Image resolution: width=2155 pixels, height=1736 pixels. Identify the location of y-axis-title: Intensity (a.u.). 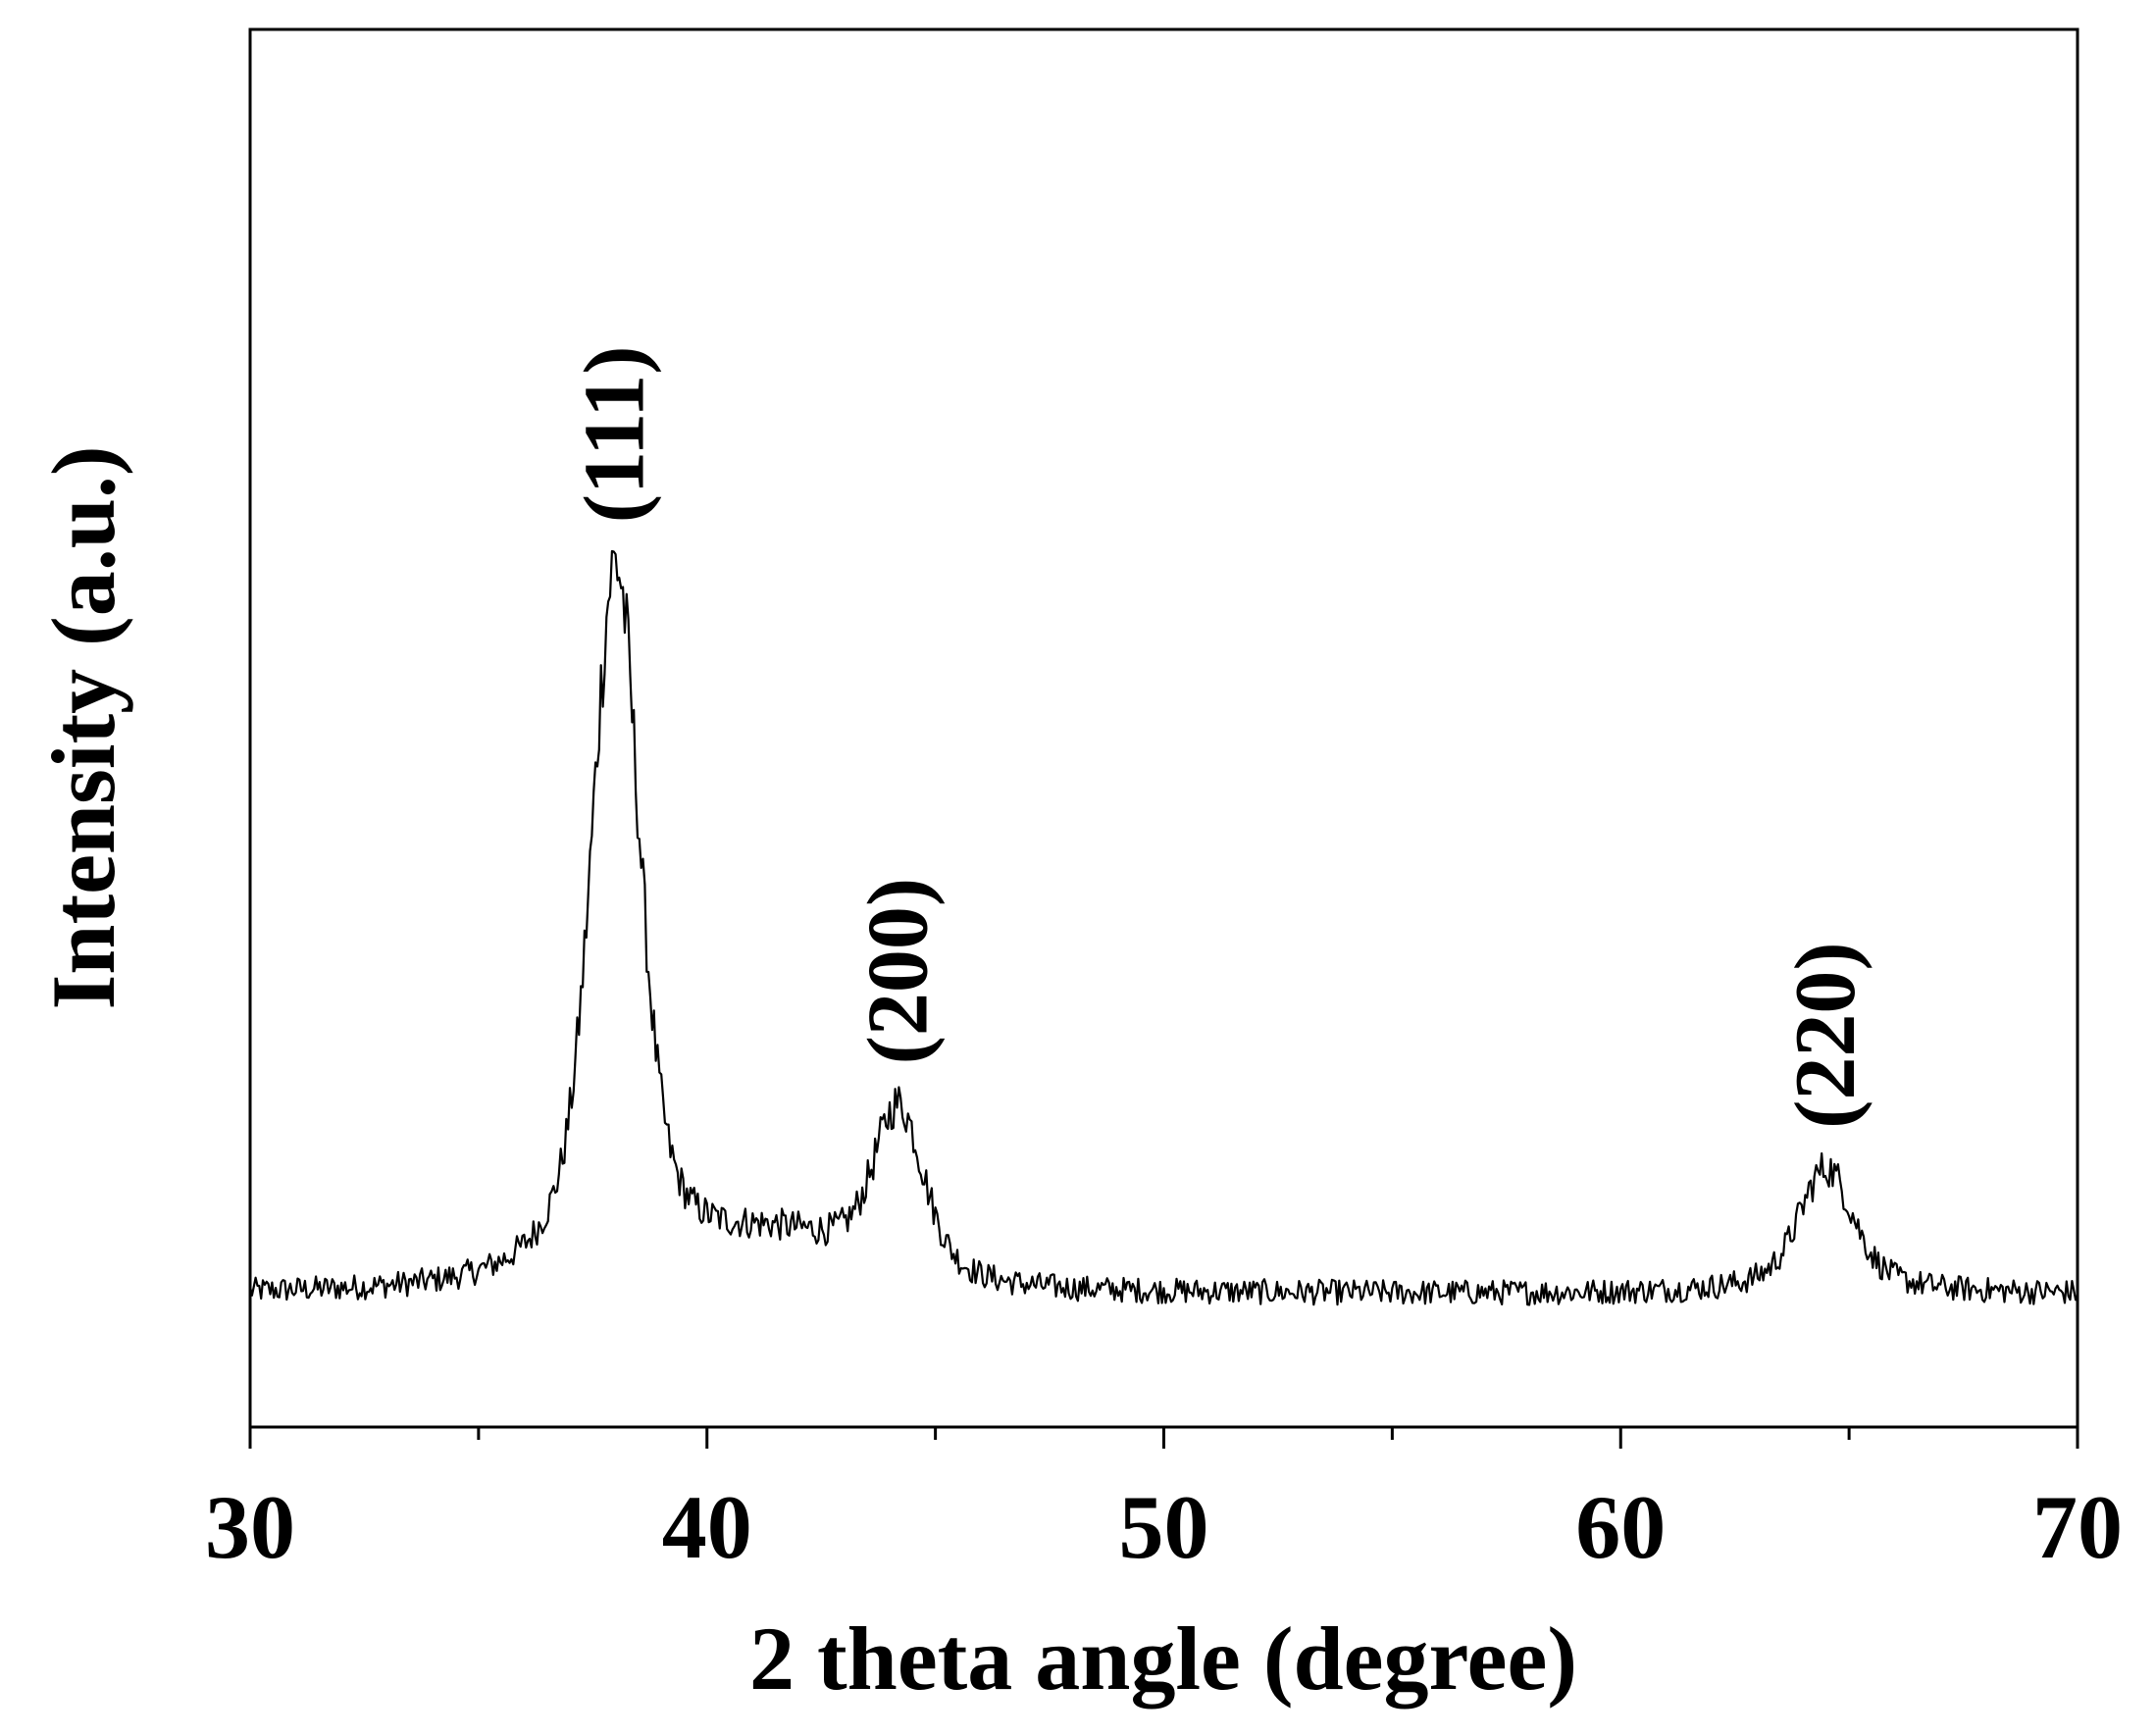
(83, 727).